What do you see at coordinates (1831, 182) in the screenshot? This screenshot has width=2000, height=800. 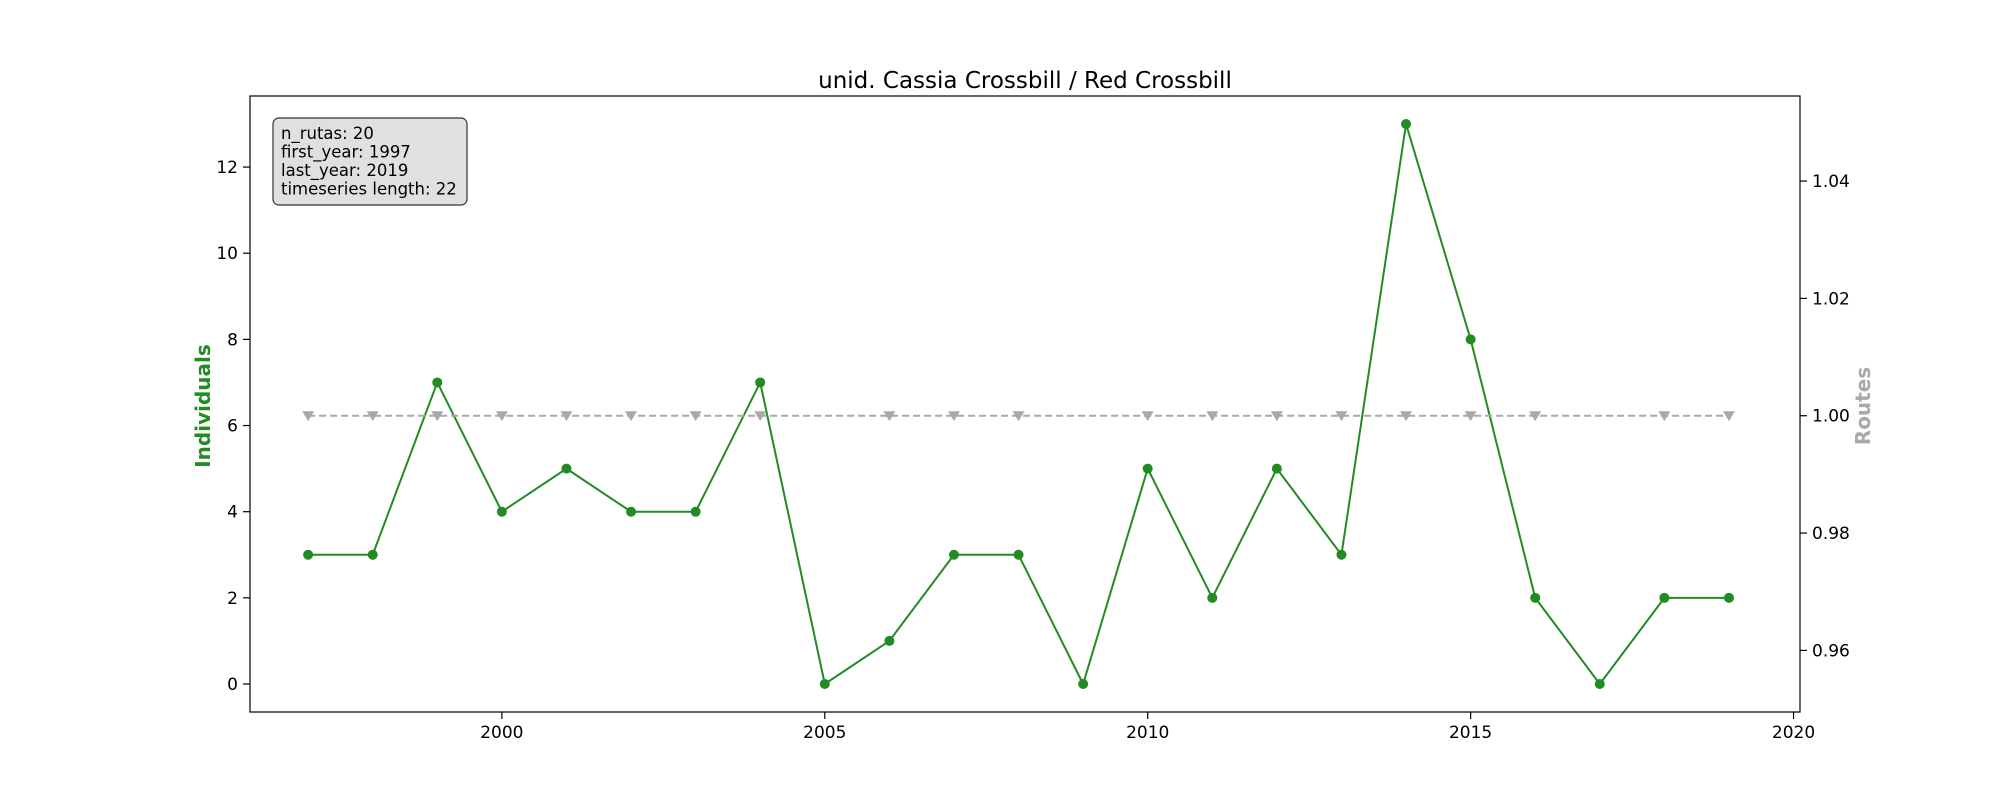 I see `y-tick-label-right: 1.04` at bounding box center [1831, 182].